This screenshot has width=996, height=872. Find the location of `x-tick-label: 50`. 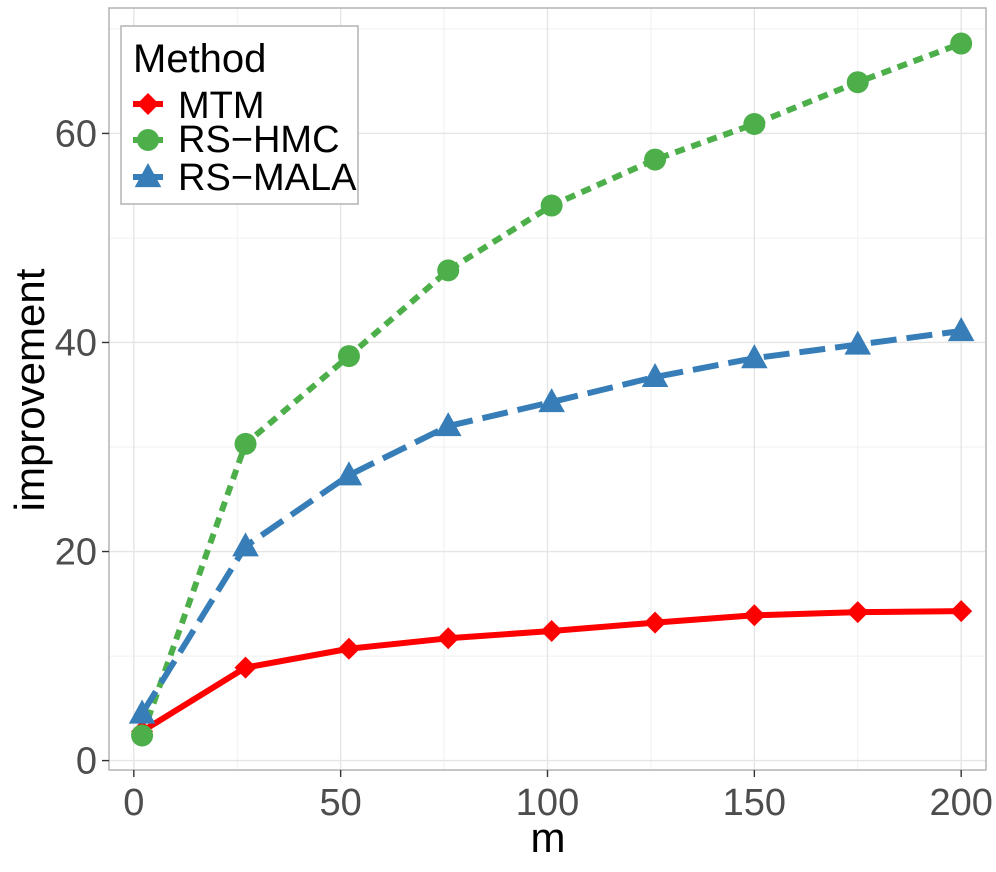

x-tick-label: 50 is located at coordinates (341, 803).